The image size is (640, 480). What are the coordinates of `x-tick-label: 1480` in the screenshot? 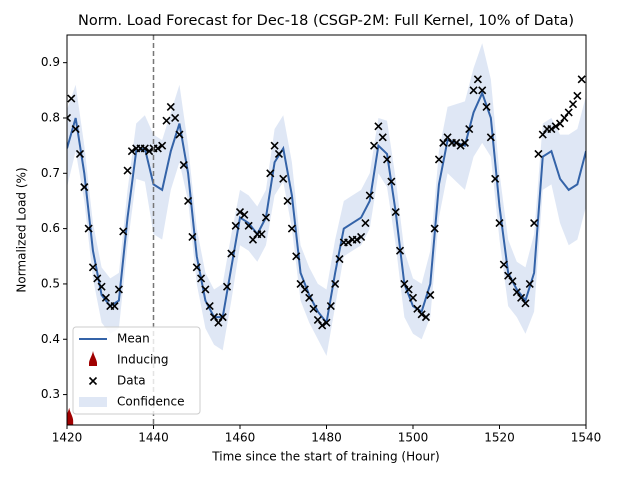 It's located at (326, 438).